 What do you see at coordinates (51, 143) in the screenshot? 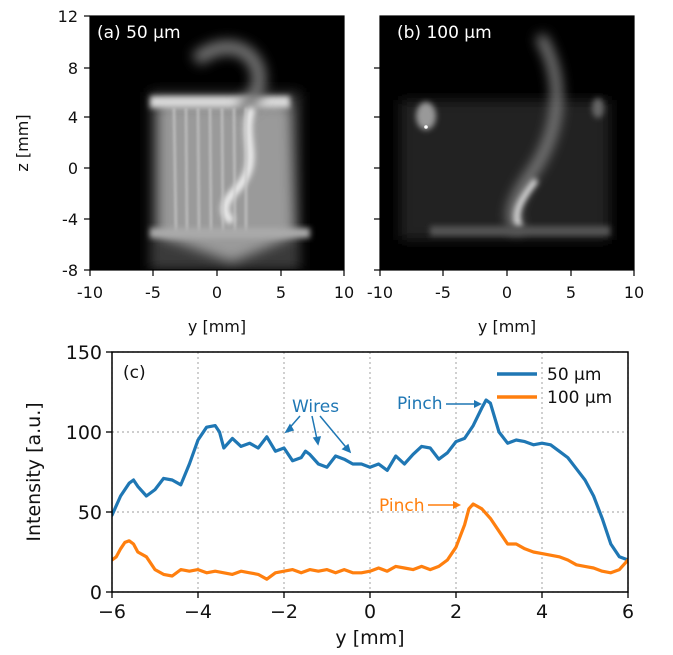
I see `panel-a-y-axis: 12 8 4 0 -4 -8 z [mm]` at bounding box center [51, 143].